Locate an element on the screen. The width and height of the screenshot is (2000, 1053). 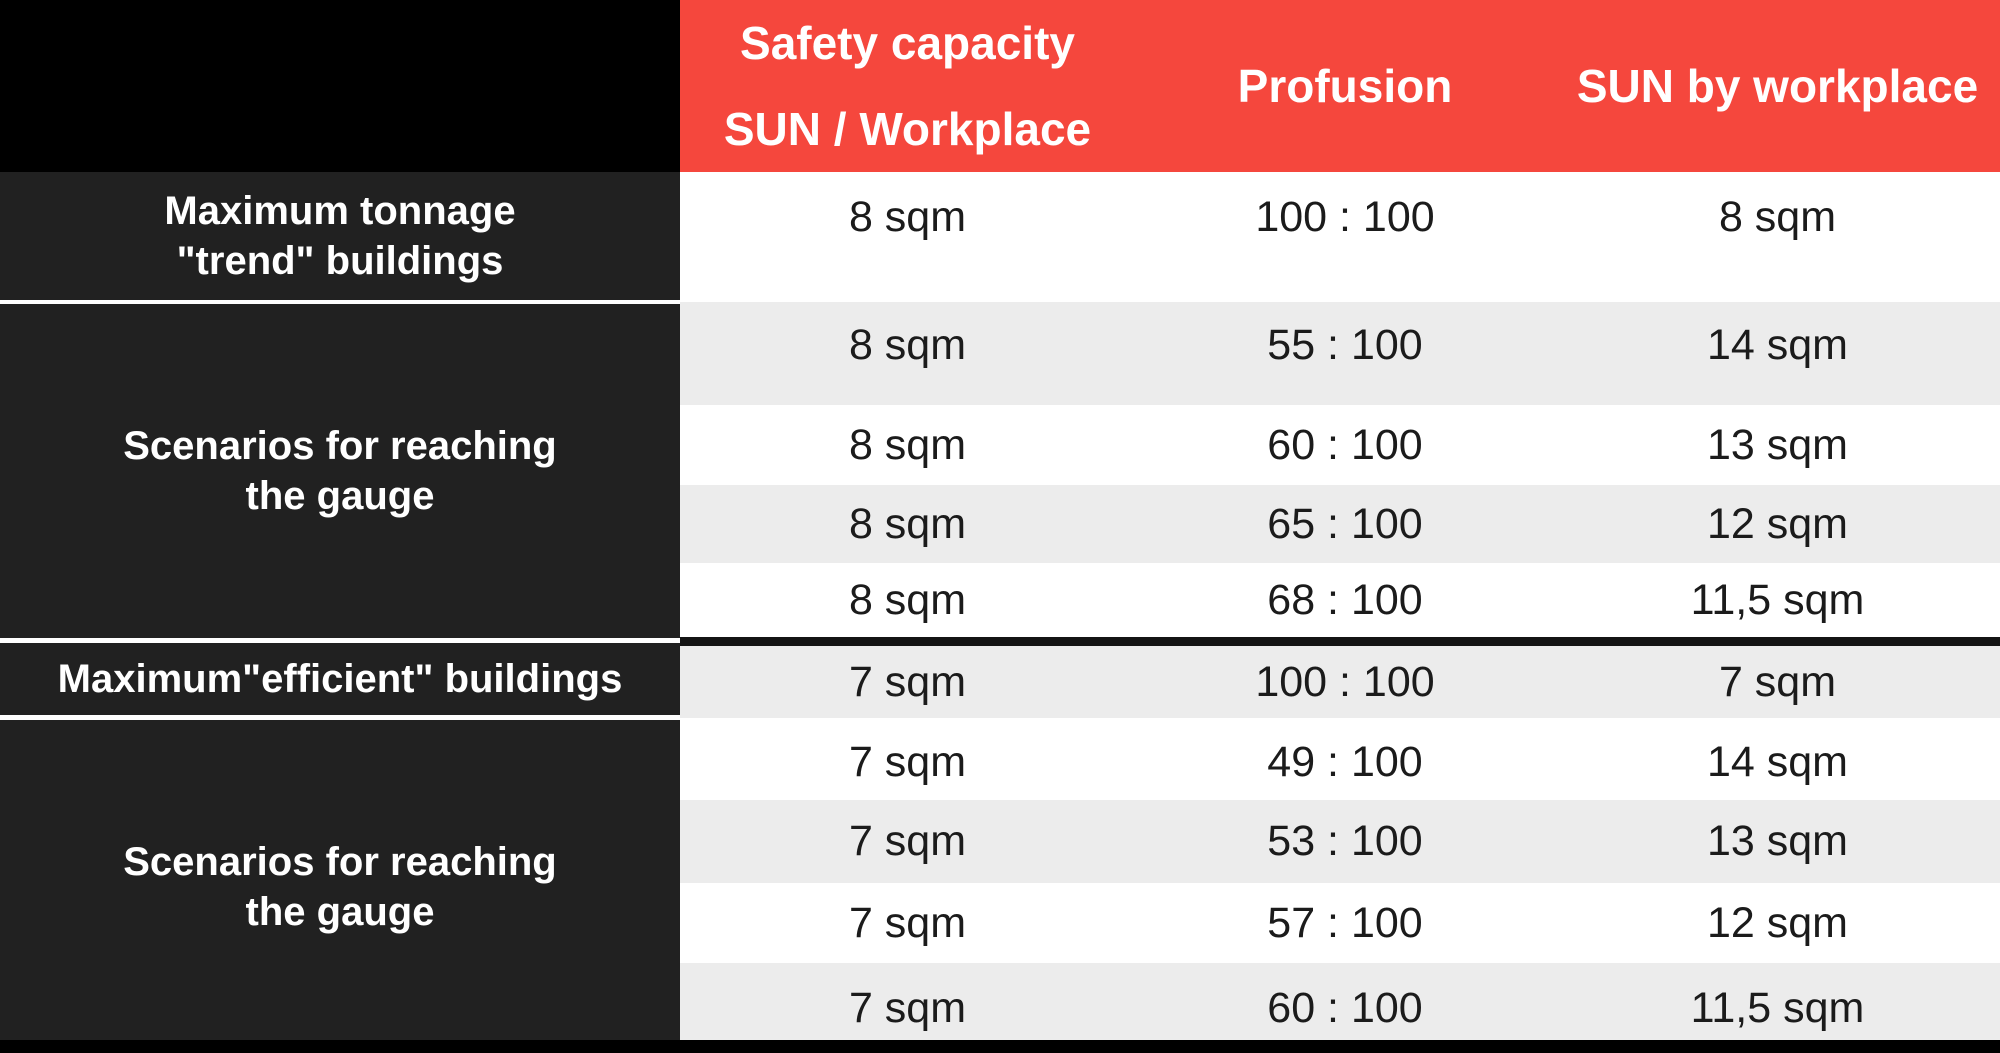
header-safety-capacity-line2: SUN / Workplace is located at coordinates (907, 128).